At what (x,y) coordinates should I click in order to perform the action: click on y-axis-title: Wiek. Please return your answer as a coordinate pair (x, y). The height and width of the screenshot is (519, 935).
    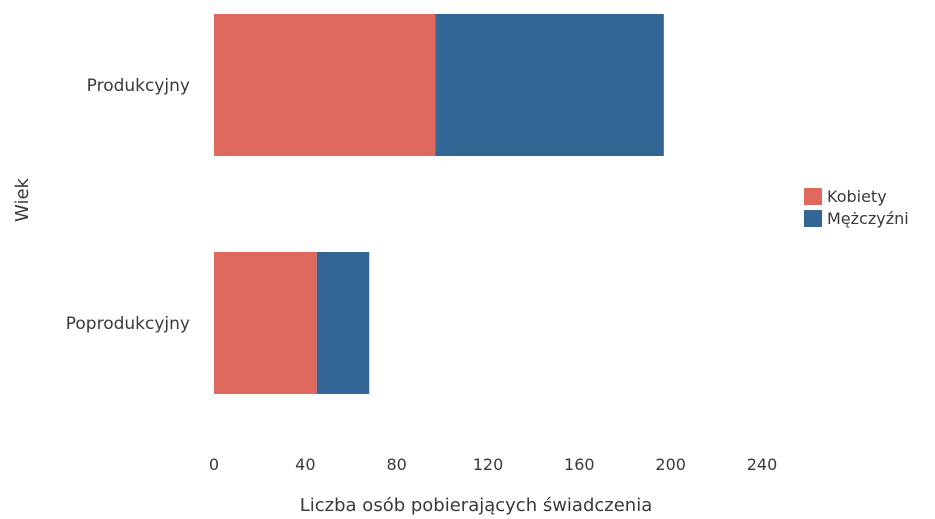
    Looking at the image, I should click on (22, 199).